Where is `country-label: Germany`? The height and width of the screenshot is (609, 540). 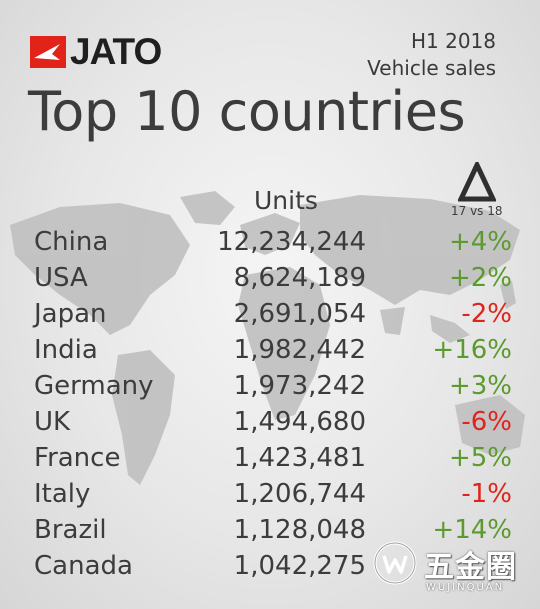
country-label: Germany is located at coordinates (94, 386).